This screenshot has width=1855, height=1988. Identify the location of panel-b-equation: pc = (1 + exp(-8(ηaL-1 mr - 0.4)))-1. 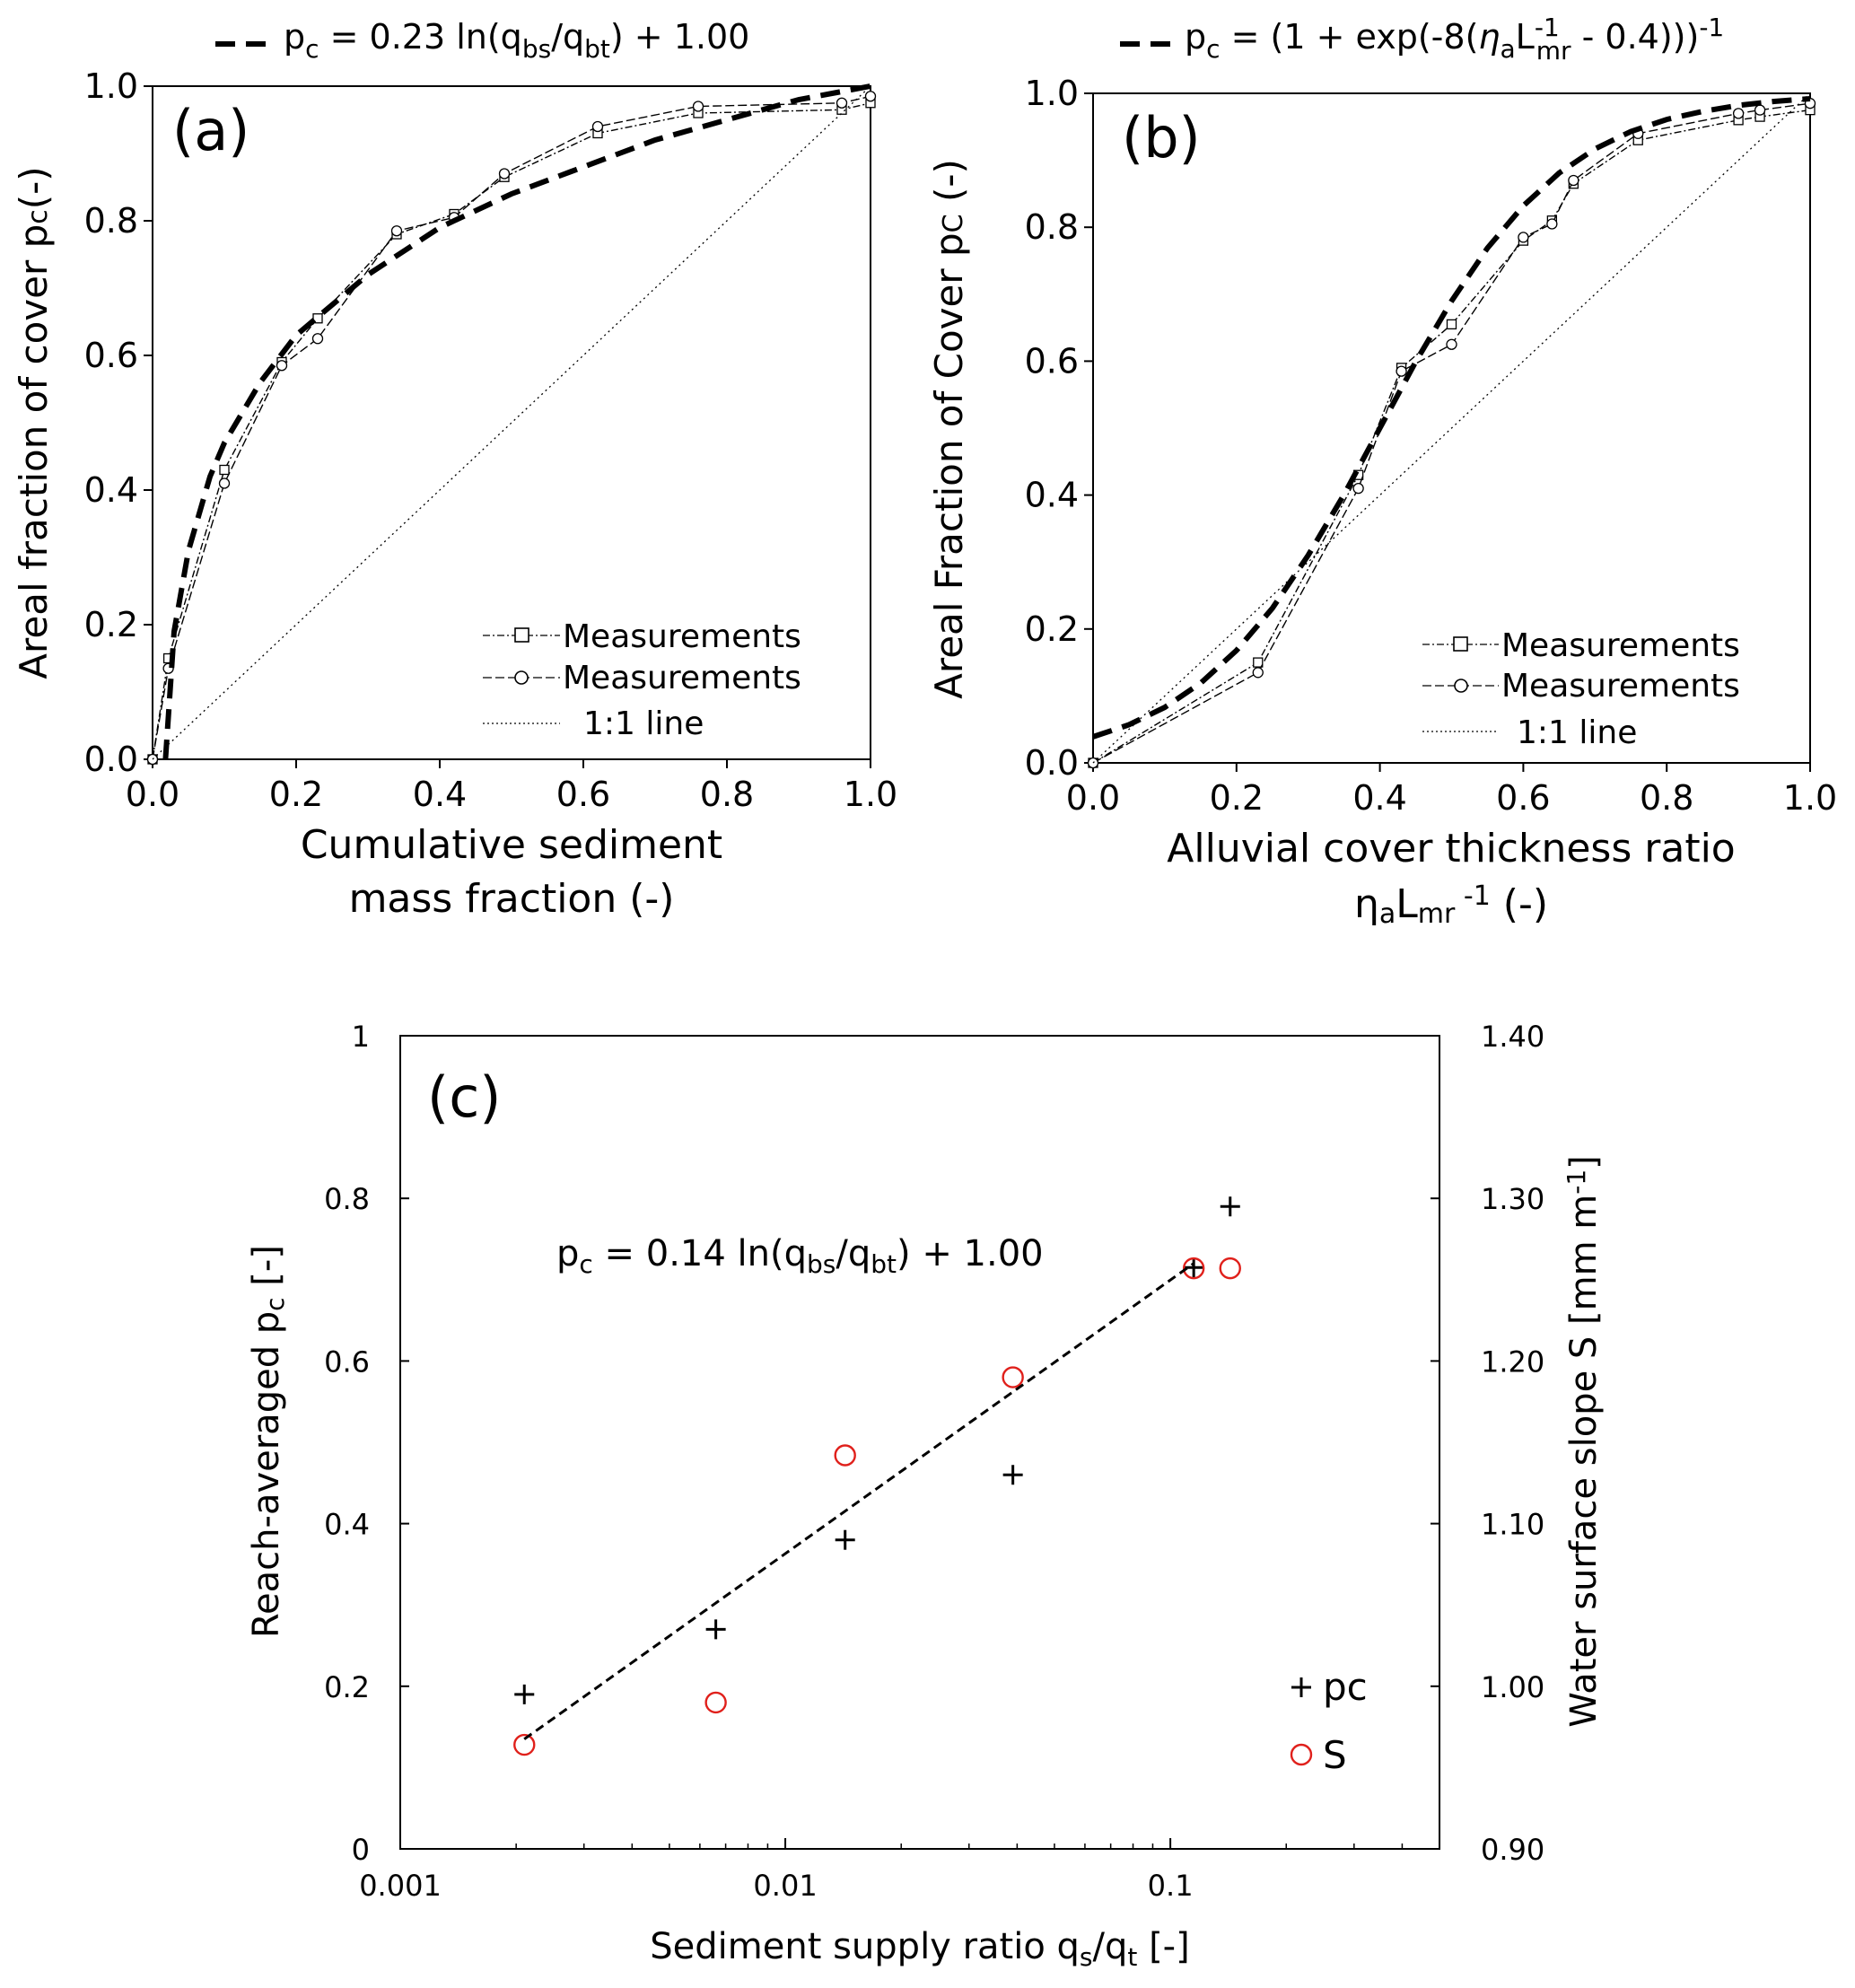
(1422, 39).